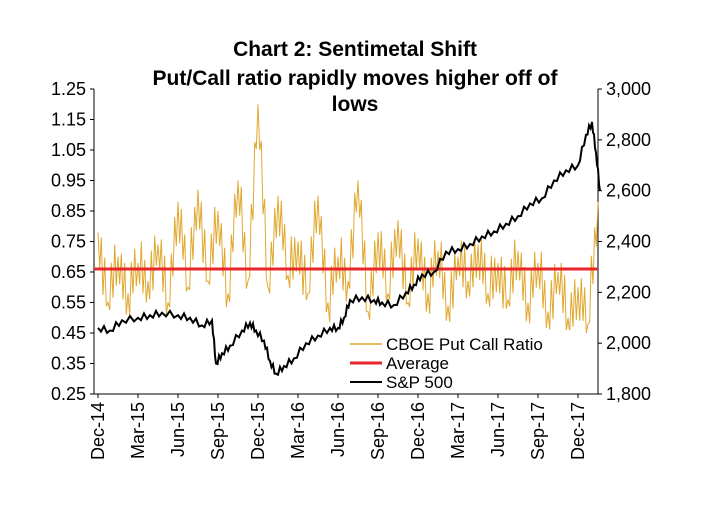 The width and height of the screenshot is (728, 528). What do you see at coordinates (68, 272) in the screenshot?
I see `left-y-tick-label: 0.65` at bounding box center [68, 272].